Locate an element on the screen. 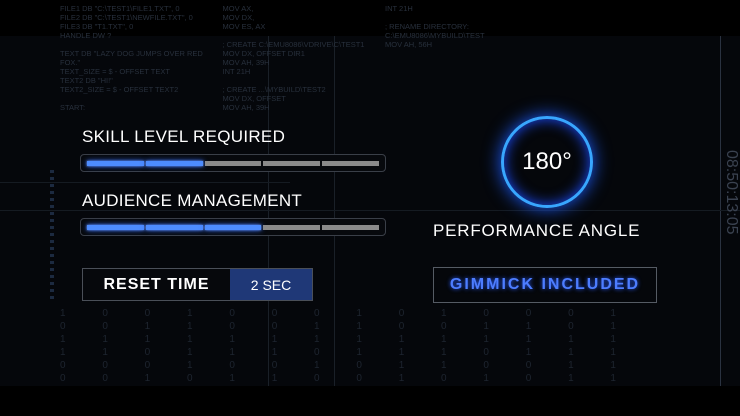 The height and width of the screenshot is (416, 740). angle-ring: 180° is located at coordinates (547, 162).